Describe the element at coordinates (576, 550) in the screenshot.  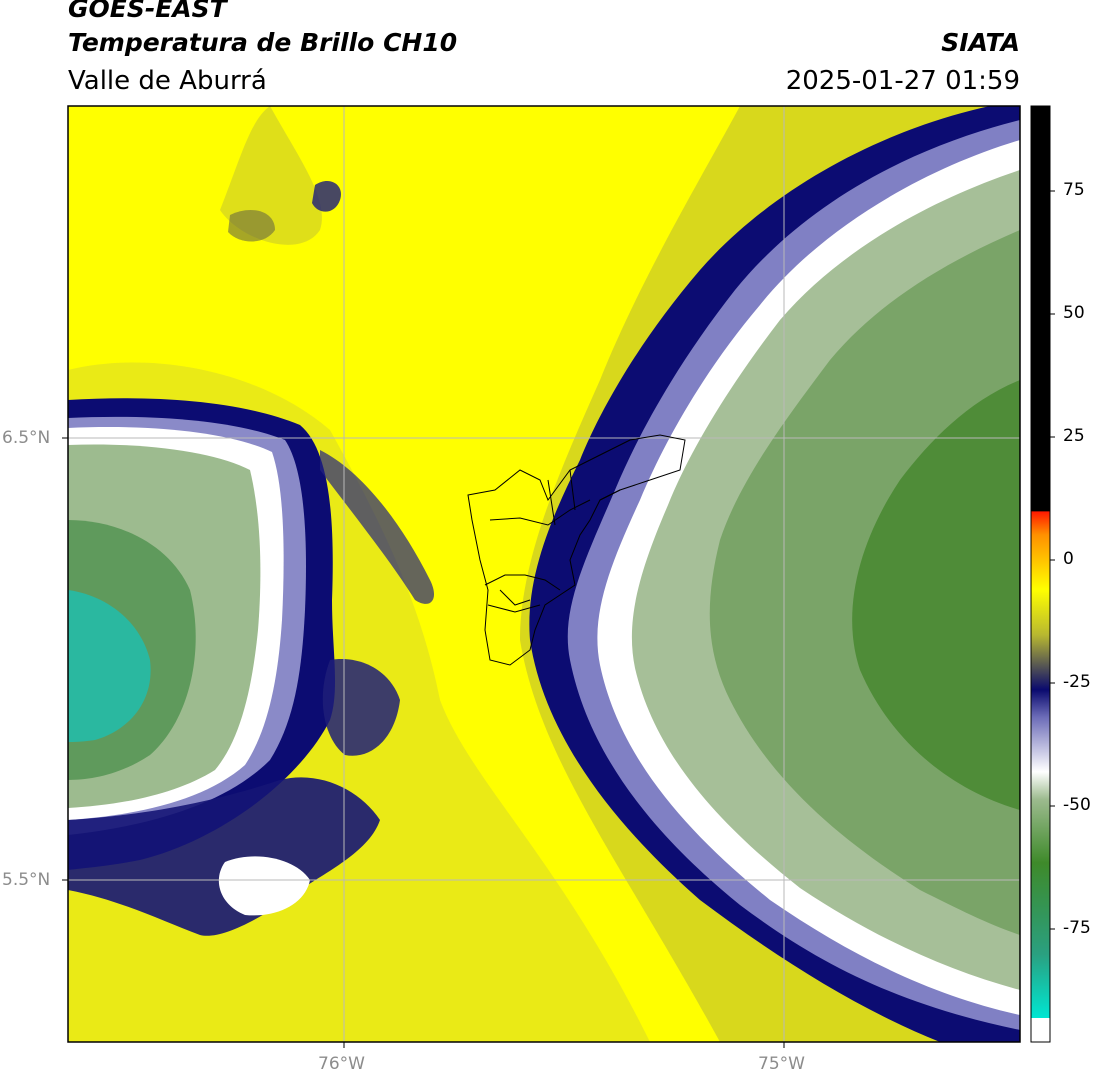
I see `municipality-boundaries` at that location.